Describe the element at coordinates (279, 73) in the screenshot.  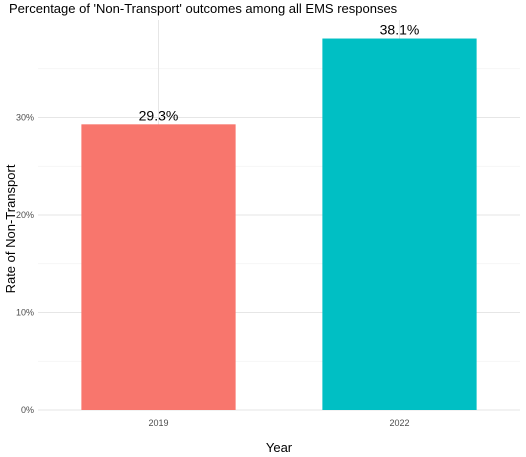
I see `data-labels: 29.3% 38.1%` at that location.